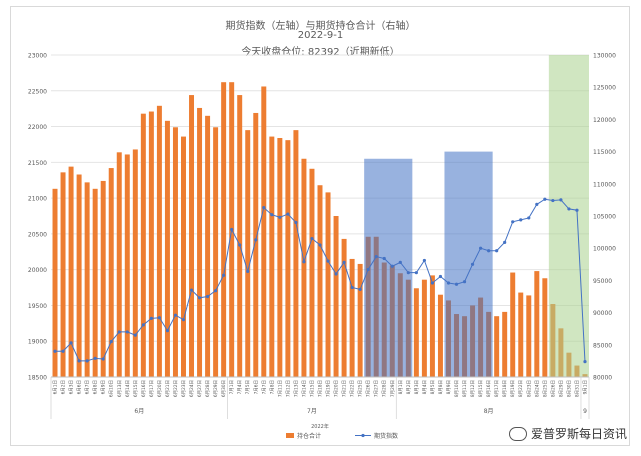  Describe the element at coordinates (200, 388) in the screenshot. I see `category-tick-label: 6月27日` at that location.